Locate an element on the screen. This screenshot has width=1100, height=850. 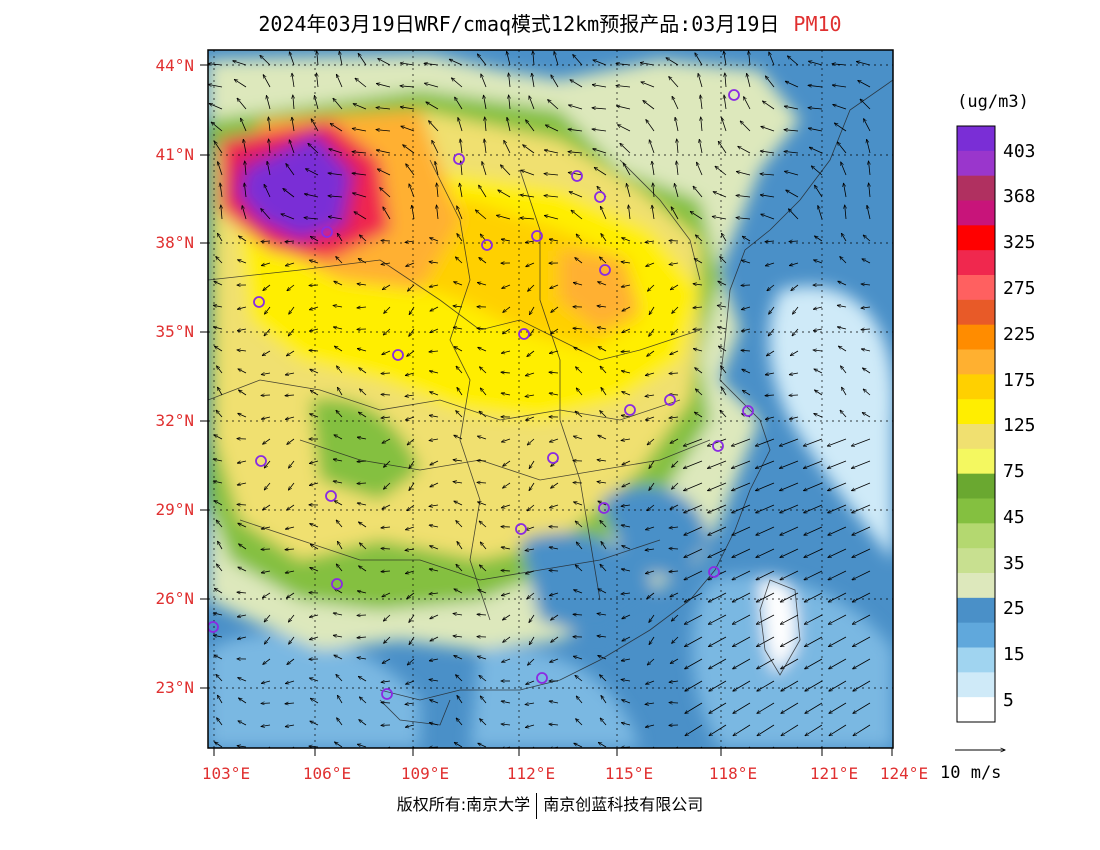
legend-value: 25 is located at coordinates (1014, 608).